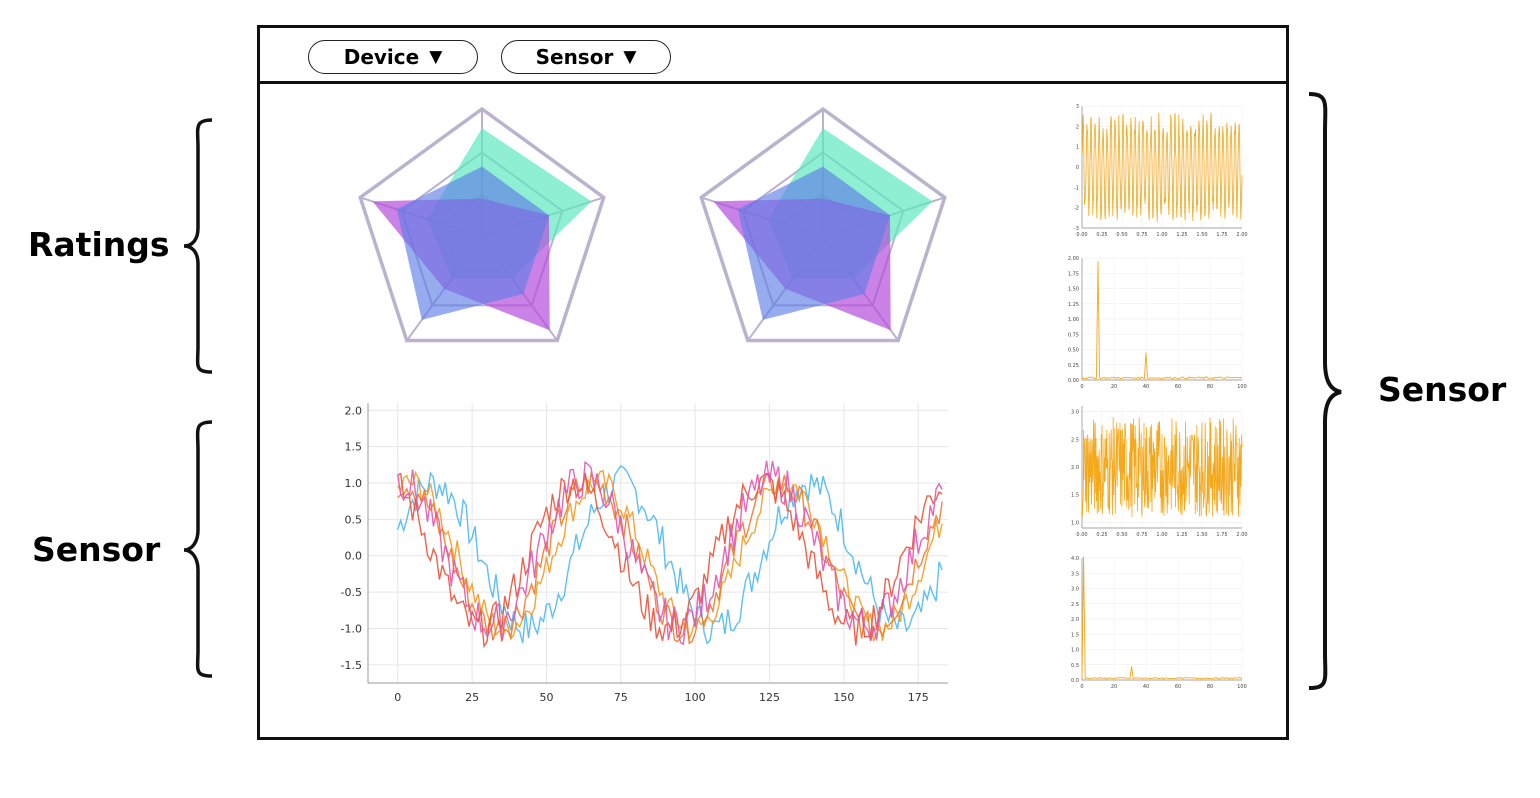 The height and width of the screenshot is (798, 1540). Describe the element at coordinates (1073, 351) in the screenshot. I see `mini-y-tick-label: 0.50` at that location.